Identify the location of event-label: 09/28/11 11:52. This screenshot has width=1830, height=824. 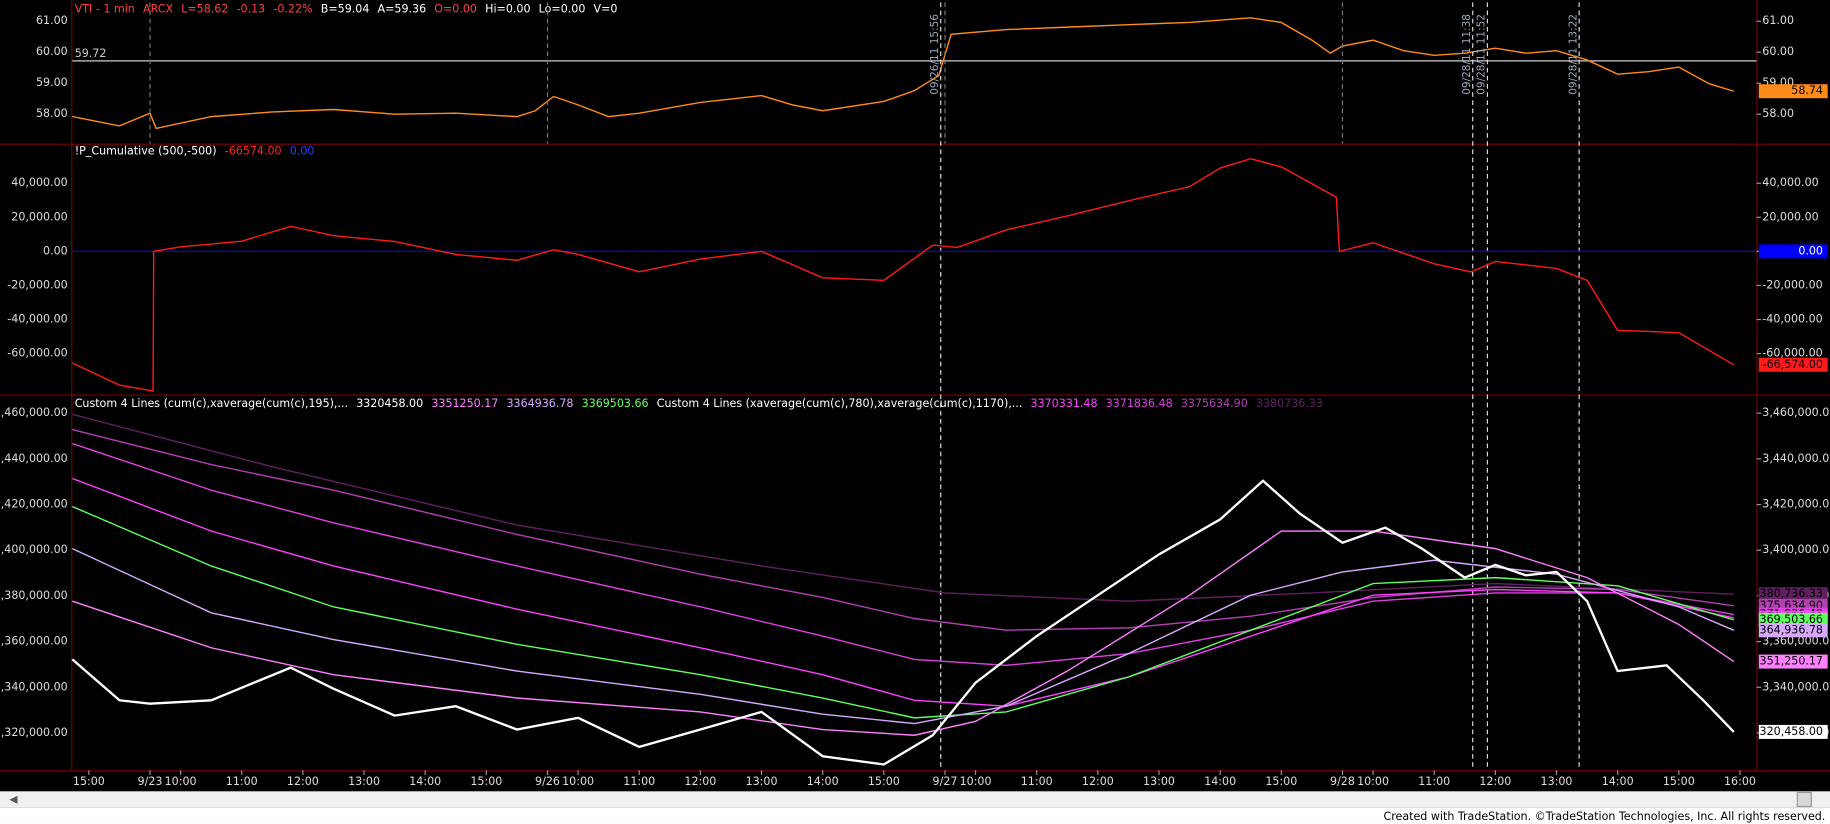
(1482, 54).